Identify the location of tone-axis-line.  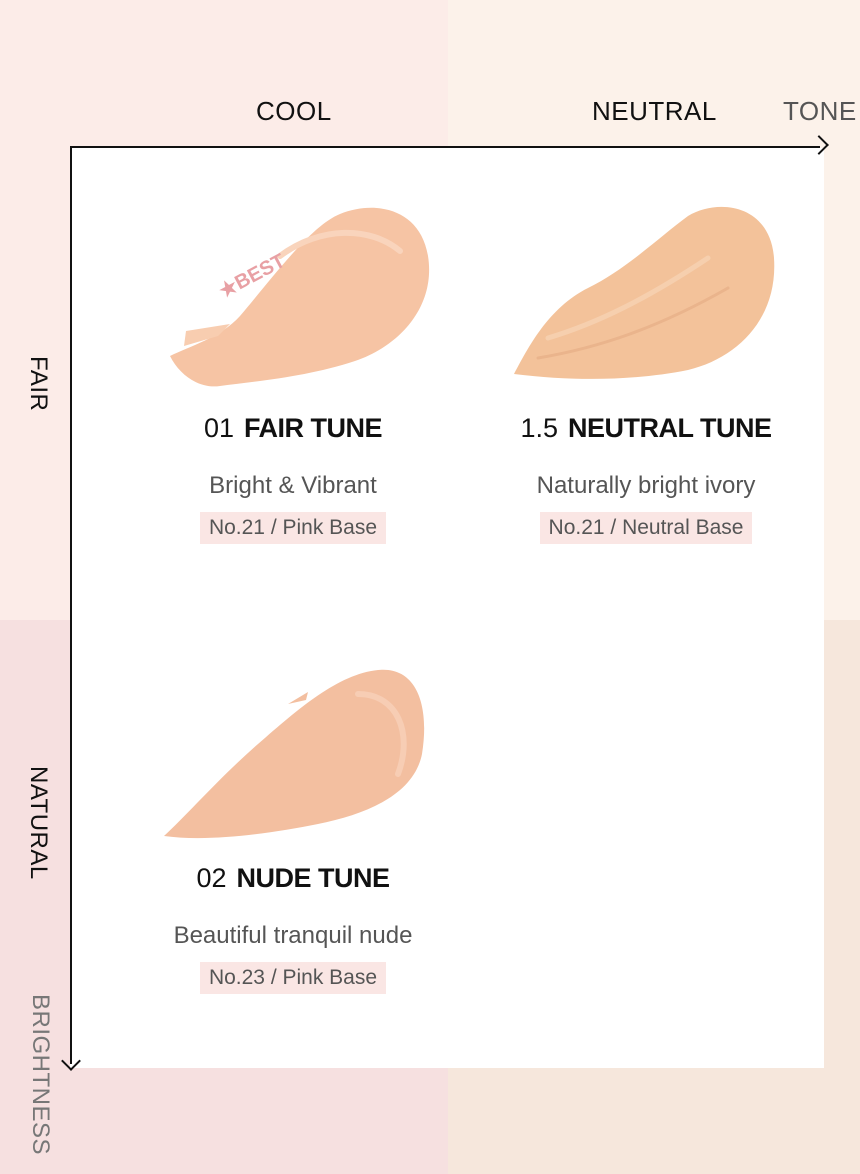
(445, 147).